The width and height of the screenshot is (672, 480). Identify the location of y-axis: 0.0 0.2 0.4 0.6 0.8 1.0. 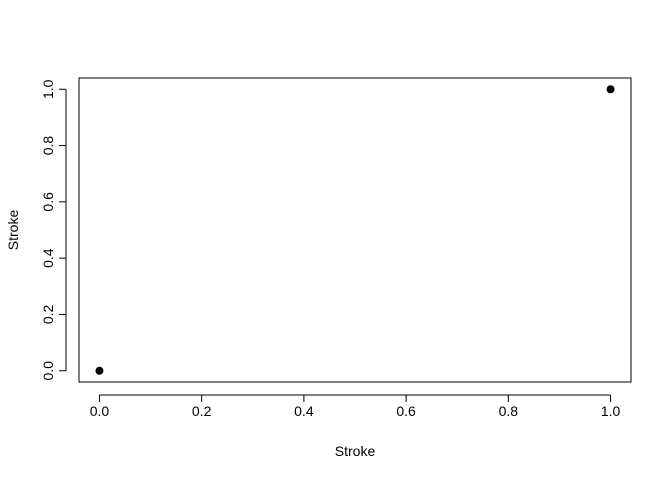
(53, 230).